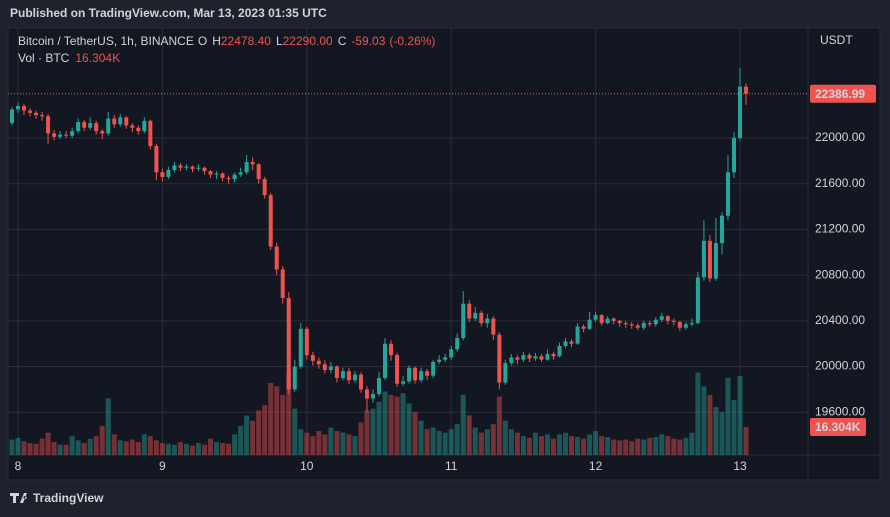  I want to click on x-tick-label: 12, so click(596, 466).